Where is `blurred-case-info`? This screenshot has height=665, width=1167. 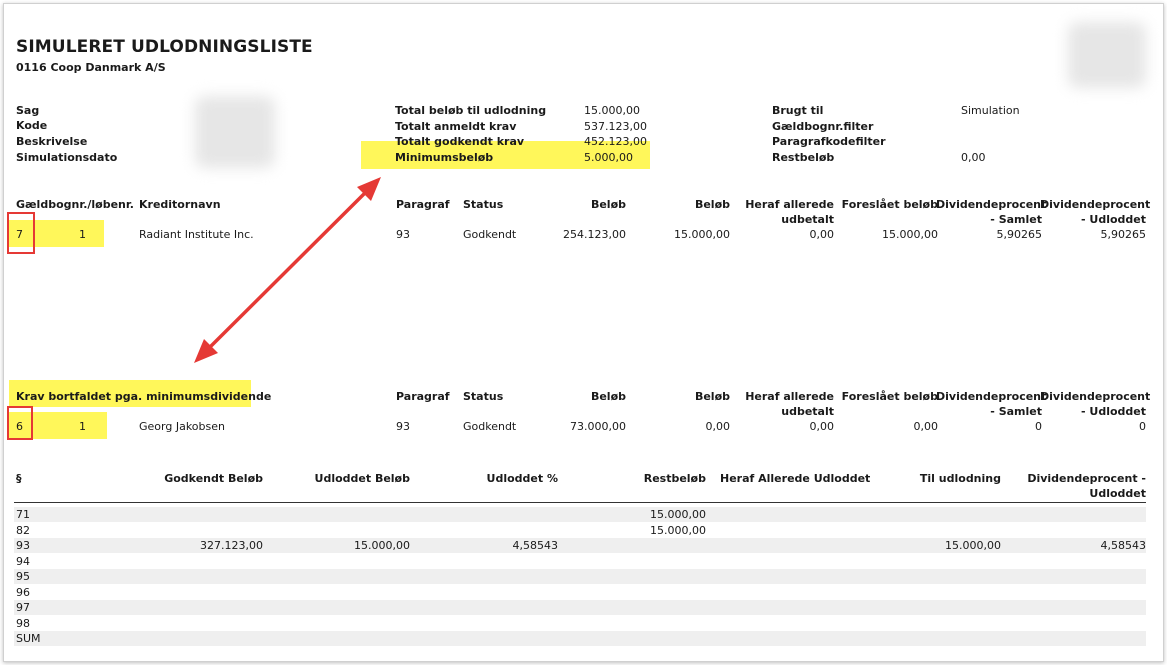 blurred-case-info is located at coordinates (235, 132).